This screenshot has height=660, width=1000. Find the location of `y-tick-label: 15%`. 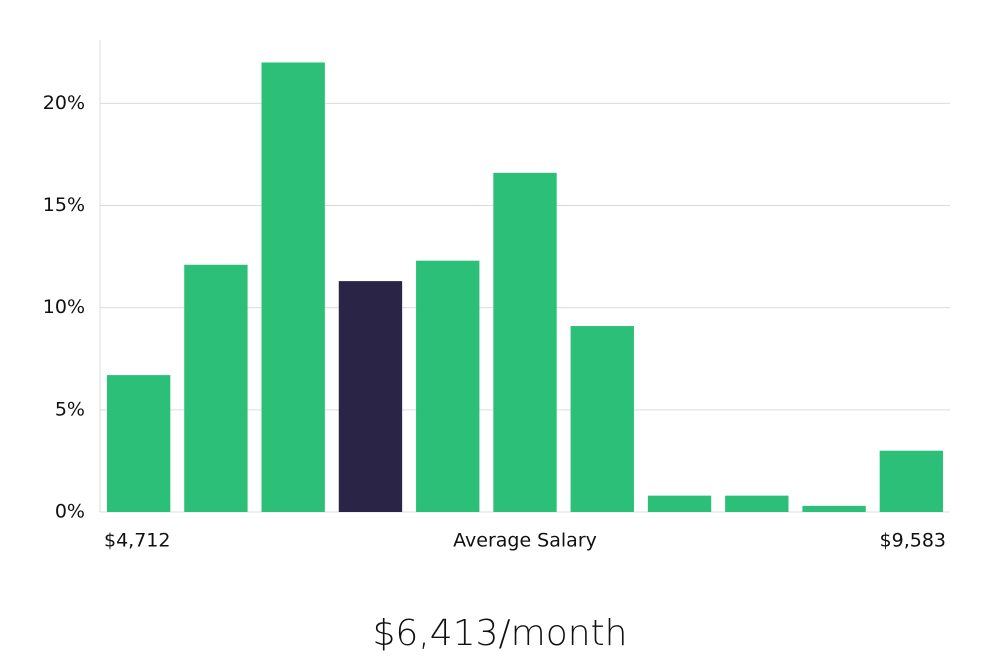

y-tick-label: 15% is located at coordinates (64, 205).